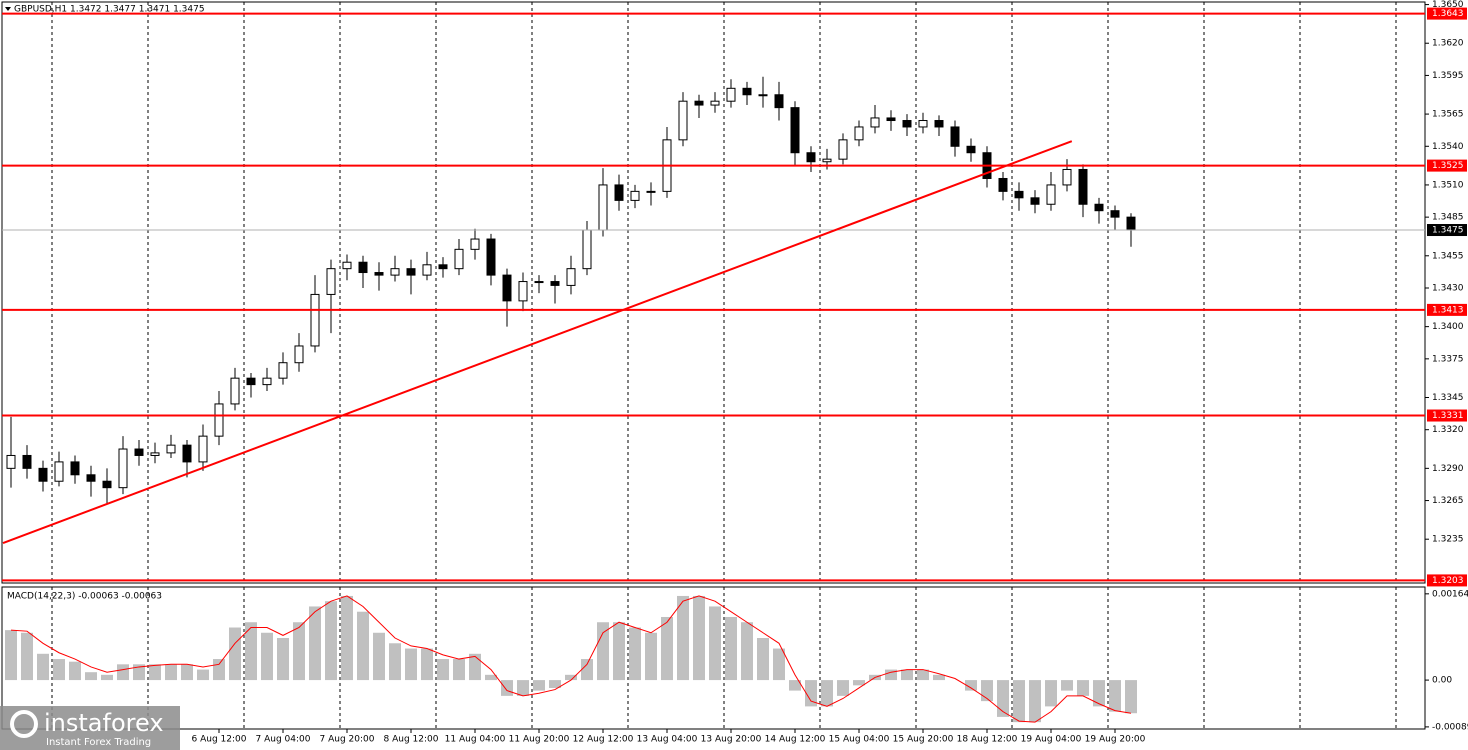 The width and height of the screenshot is (1468, 750). I want to click on x-tick-label: 8 Aug 12:00, so click(411, 740).